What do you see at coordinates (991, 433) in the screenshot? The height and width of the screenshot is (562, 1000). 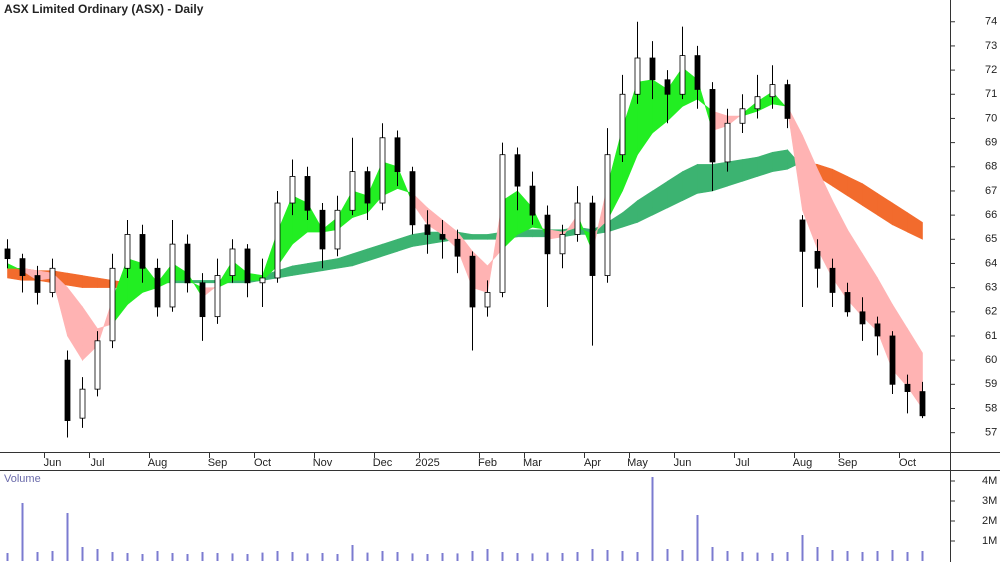 I see `y-tick-label: 57` at bounding box center [991, 433].